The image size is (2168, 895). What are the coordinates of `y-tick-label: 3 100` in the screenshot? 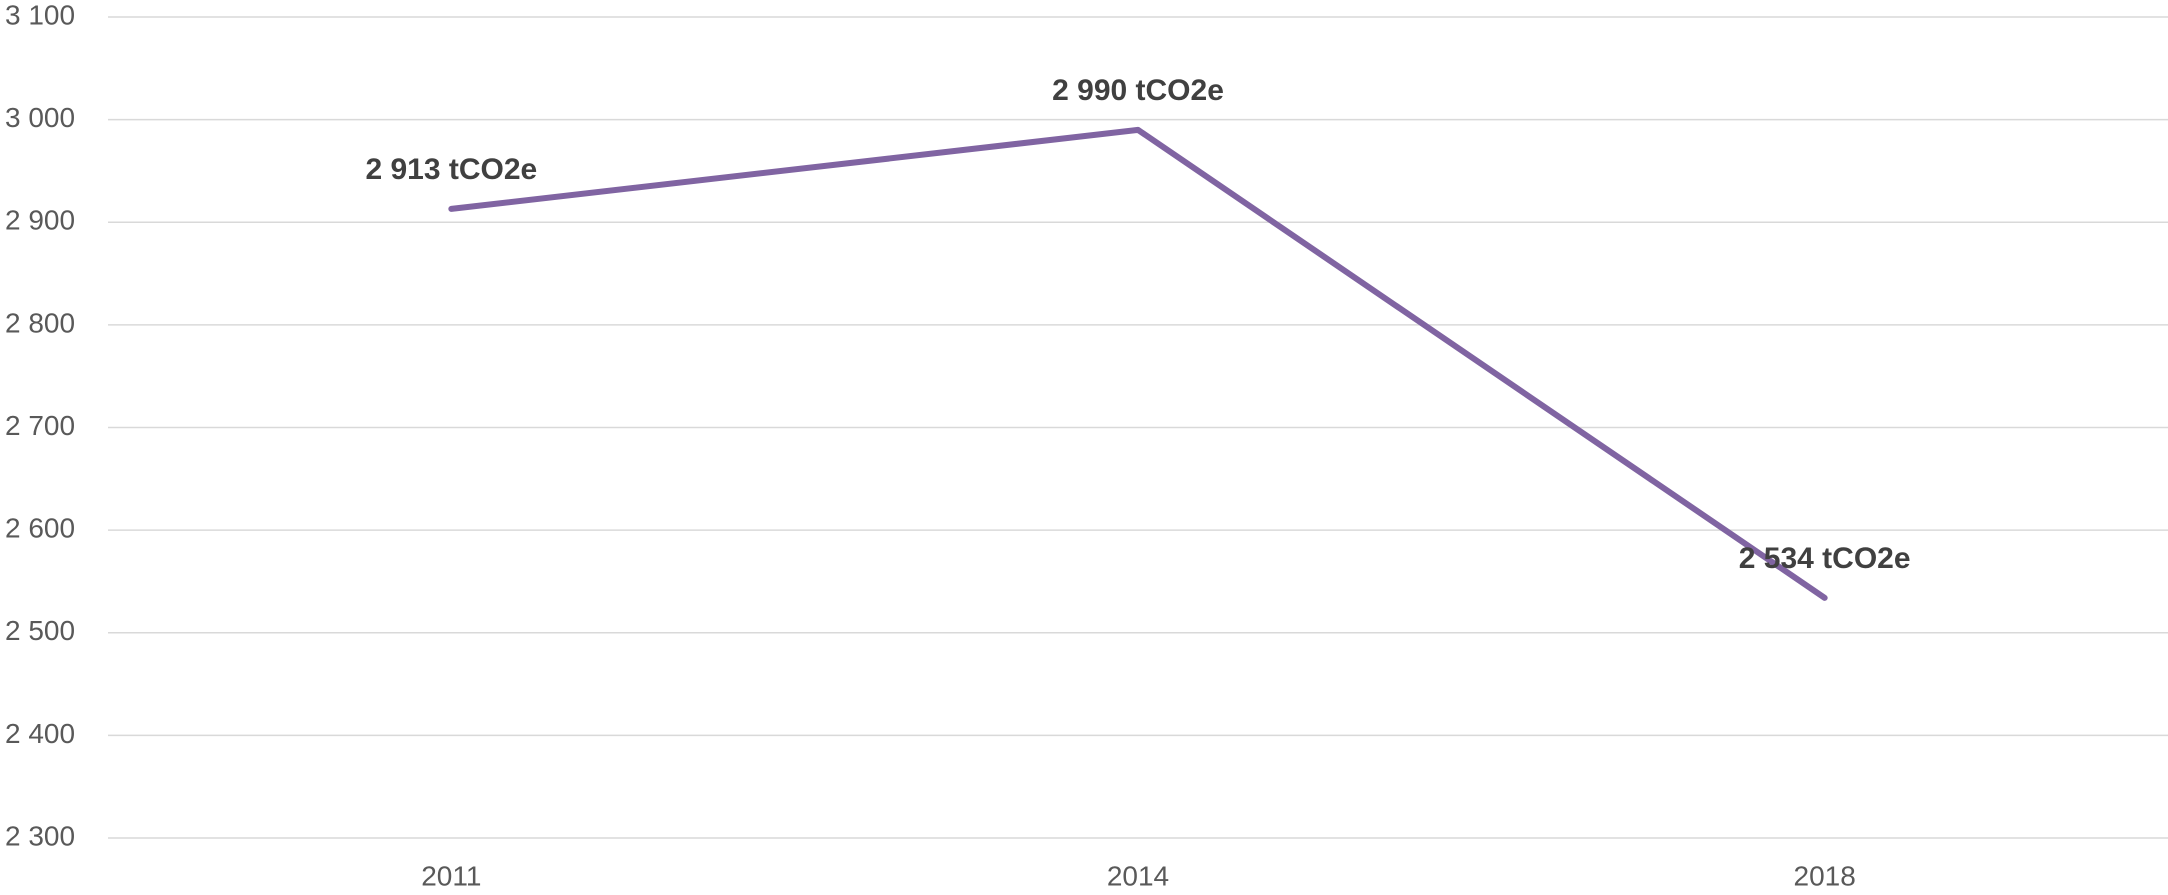 It's located at (40, 15).